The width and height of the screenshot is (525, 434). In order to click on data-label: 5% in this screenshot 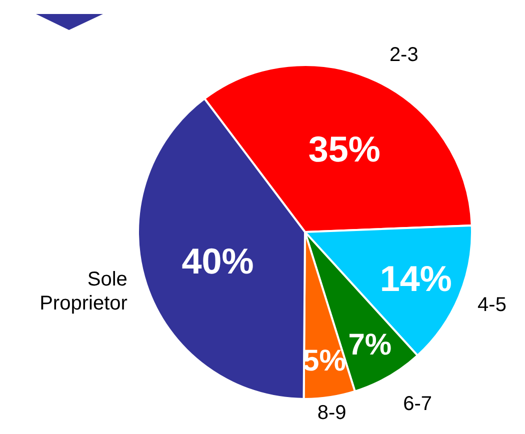, I will do `click(324, 361)`.